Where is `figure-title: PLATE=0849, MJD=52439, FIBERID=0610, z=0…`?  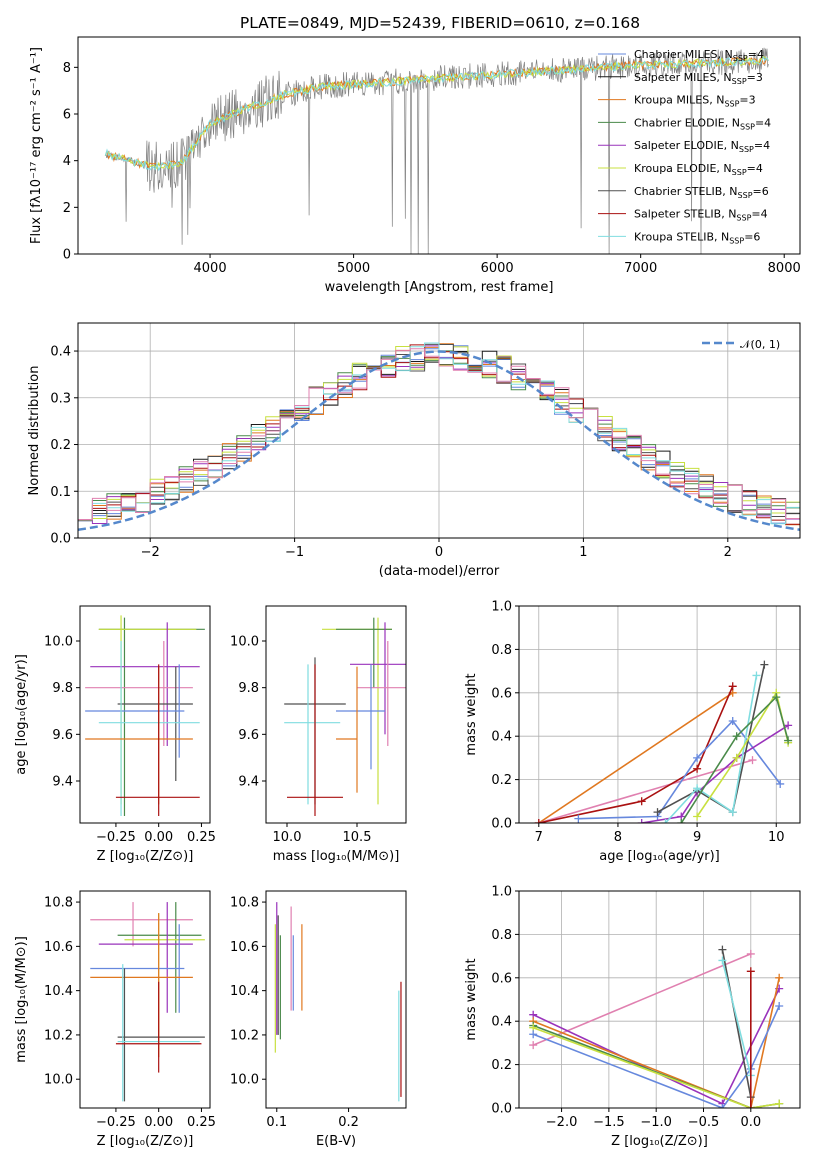 figure-title: PLATE=0849, MJD=52439, FIBERID=0610, z=0… is located at coordinates (440, 23).